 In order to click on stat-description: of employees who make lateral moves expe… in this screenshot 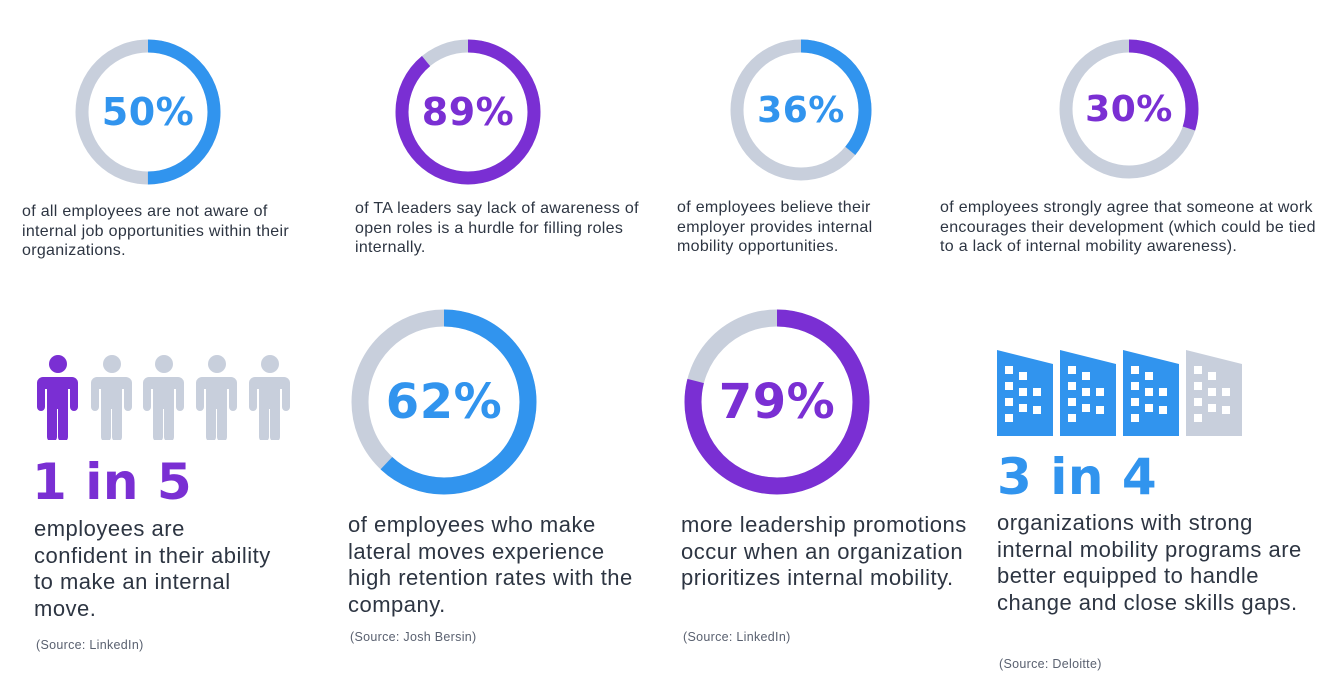, I will do `click(490, 564)`.